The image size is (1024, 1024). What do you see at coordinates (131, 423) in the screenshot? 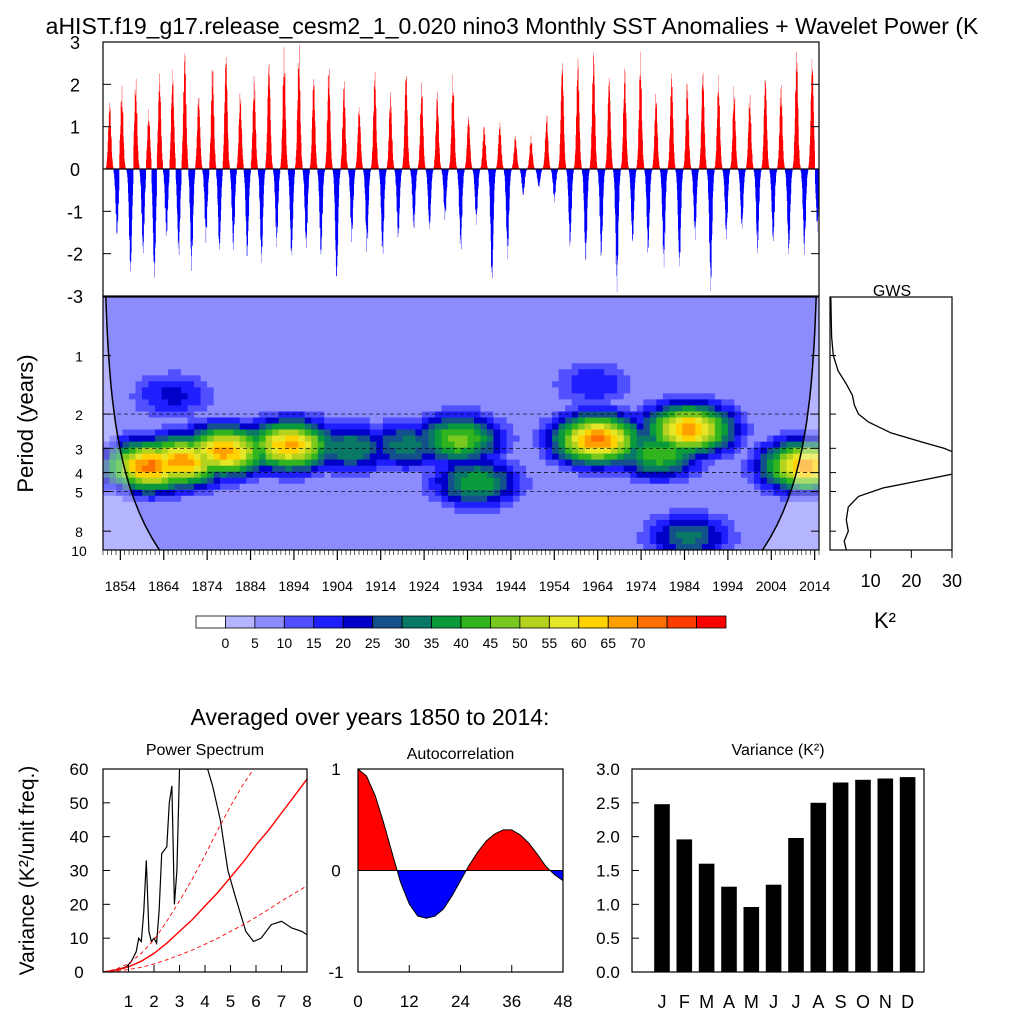
I see `coi-shade-left` at bounding box center [131, 423].